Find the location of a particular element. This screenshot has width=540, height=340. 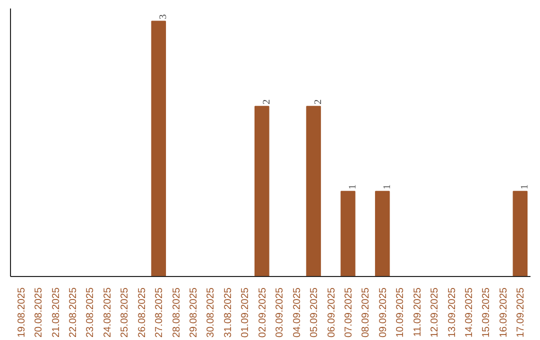

x-tick-label: 16.09.2025 is located at coordinates (504, 312).